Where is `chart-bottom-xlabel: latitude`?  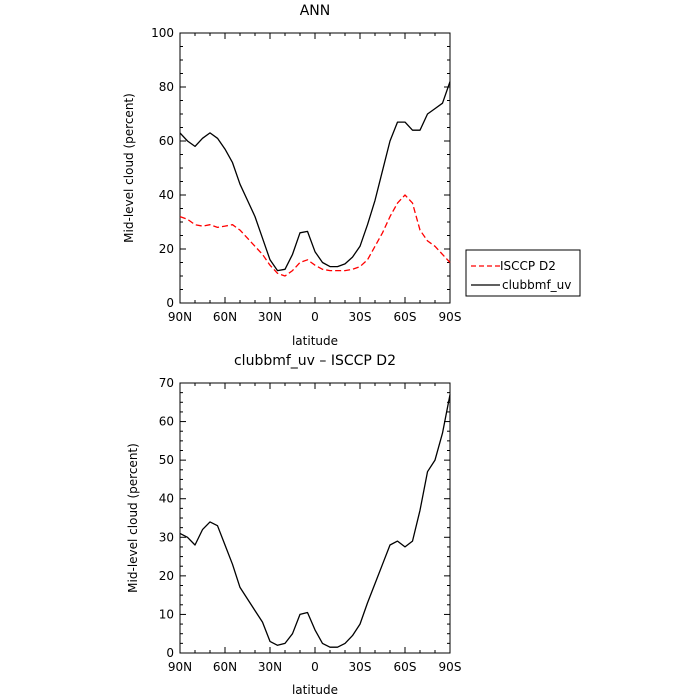
chart-bottom-xlabel: latitude is located at coordinates (315, 690).